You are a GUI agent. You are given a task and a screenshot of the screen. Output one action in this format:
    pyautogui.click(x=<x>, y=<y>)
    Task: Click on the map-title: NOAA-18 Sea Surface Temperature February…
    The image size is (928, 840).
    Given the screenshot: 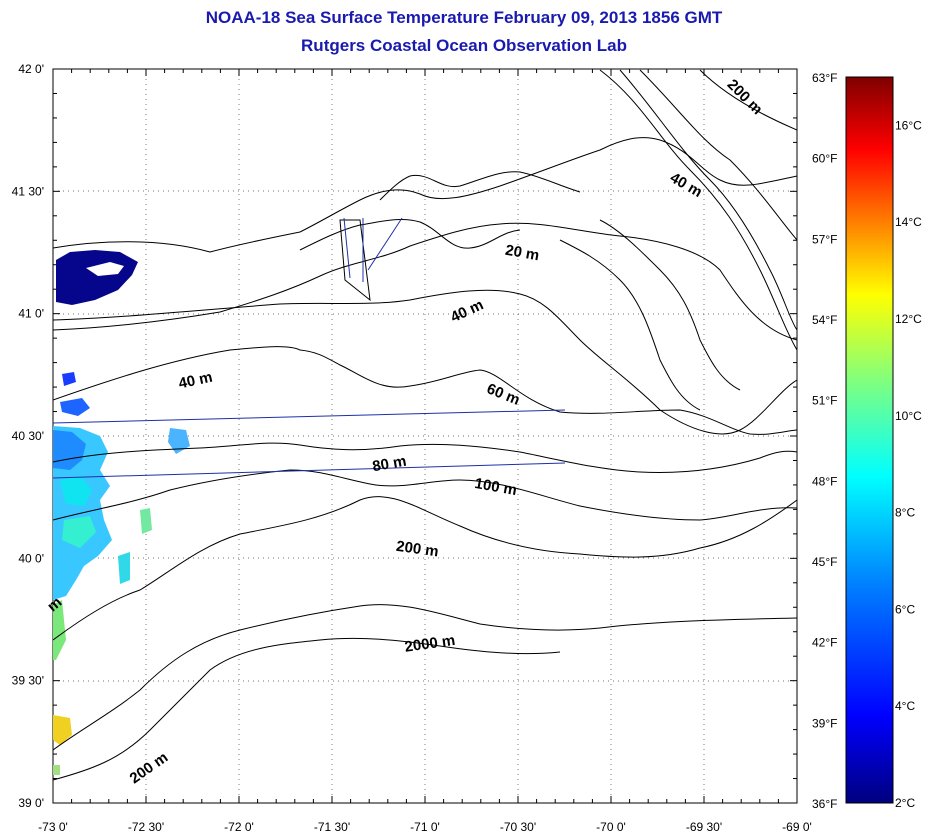 What is the action you would take?
    pyautogui.click(x=464, y=17)
    